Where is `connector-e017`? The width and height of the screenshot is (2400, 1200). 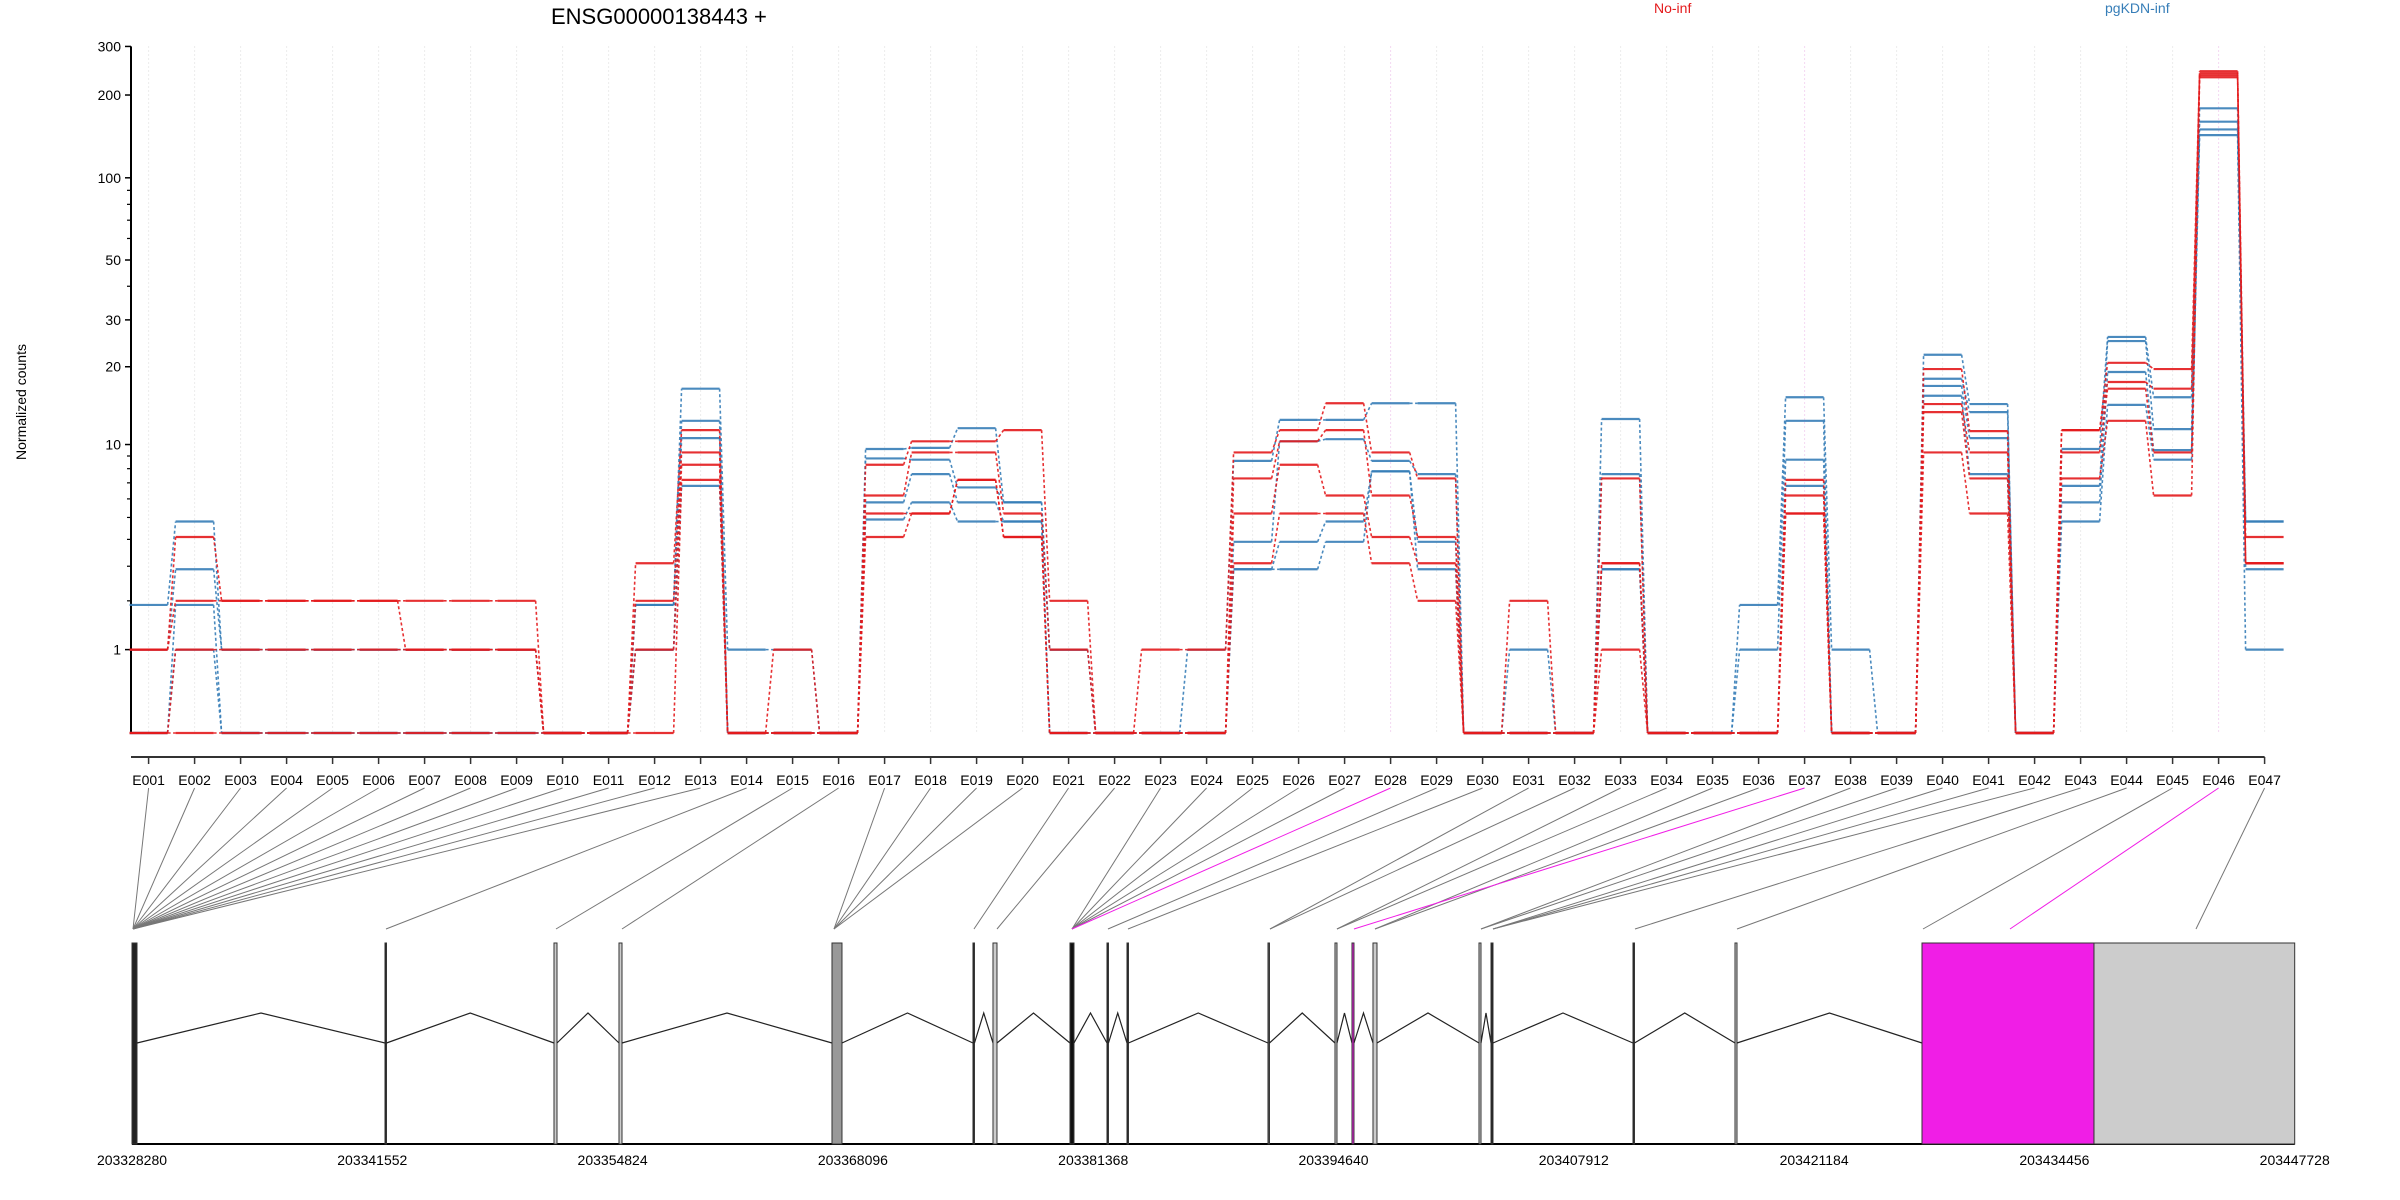
connector-e017 is located at coordinates (859, 858).